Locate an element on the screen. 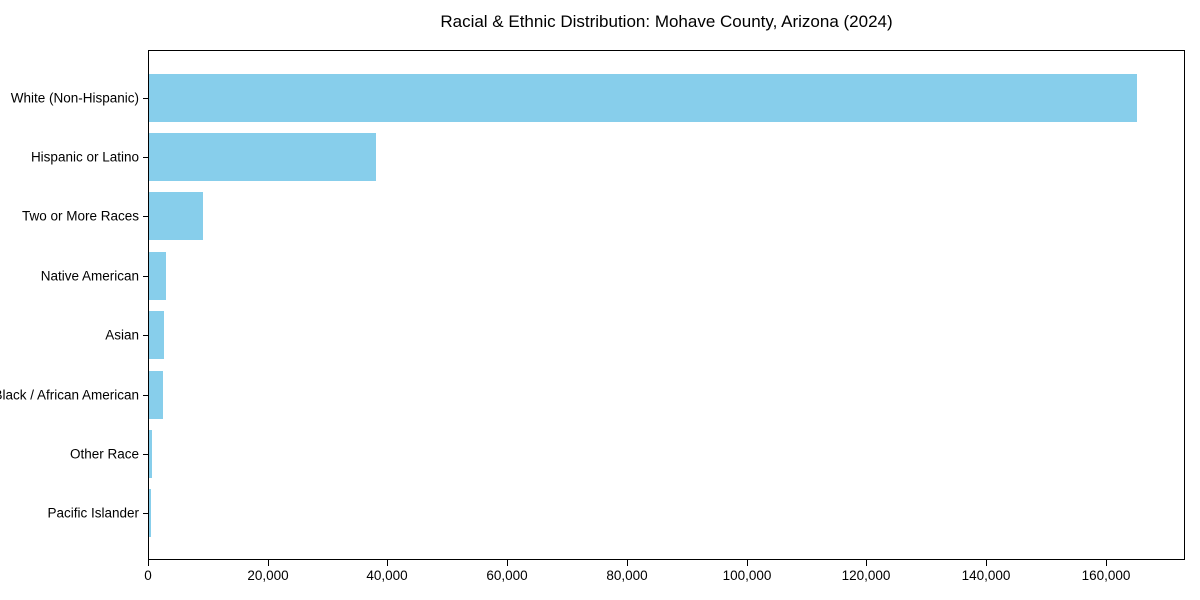  x-label-60000: 60,000 is located at coordinates (507, 575).